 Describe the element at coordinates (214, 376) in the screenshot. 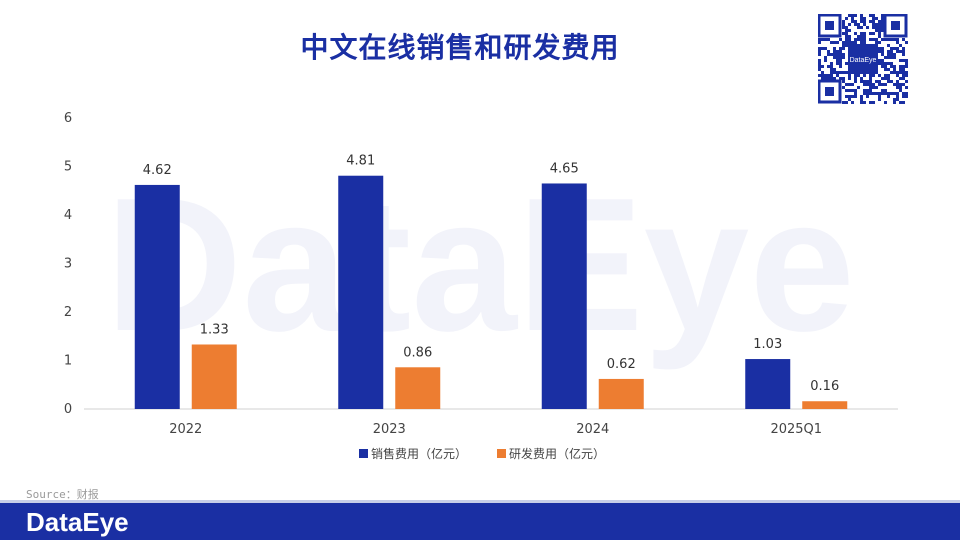

I see `bar-rd` at that location.